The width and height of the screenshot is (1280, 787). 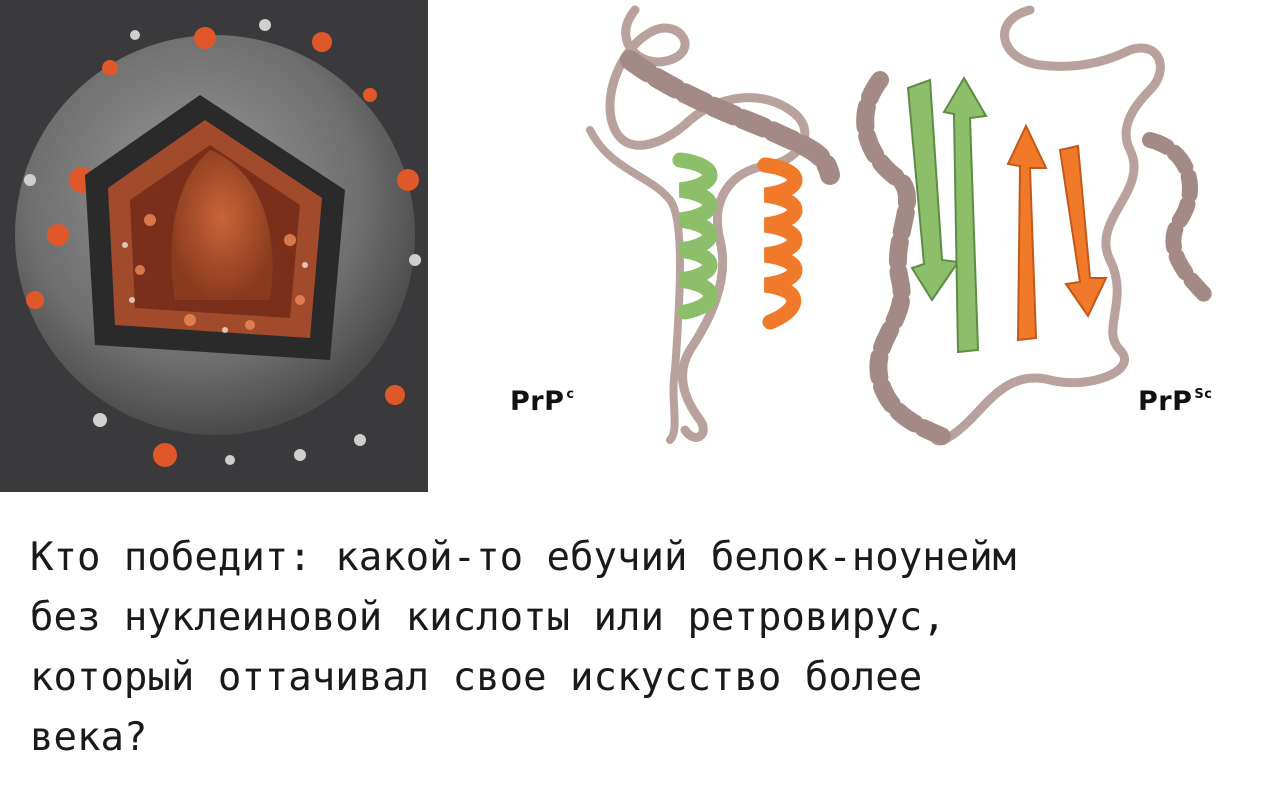 What do you see at coordinates (222, 225) in the screenshot?
I see `virus-core` at bounding box center [222, 225].